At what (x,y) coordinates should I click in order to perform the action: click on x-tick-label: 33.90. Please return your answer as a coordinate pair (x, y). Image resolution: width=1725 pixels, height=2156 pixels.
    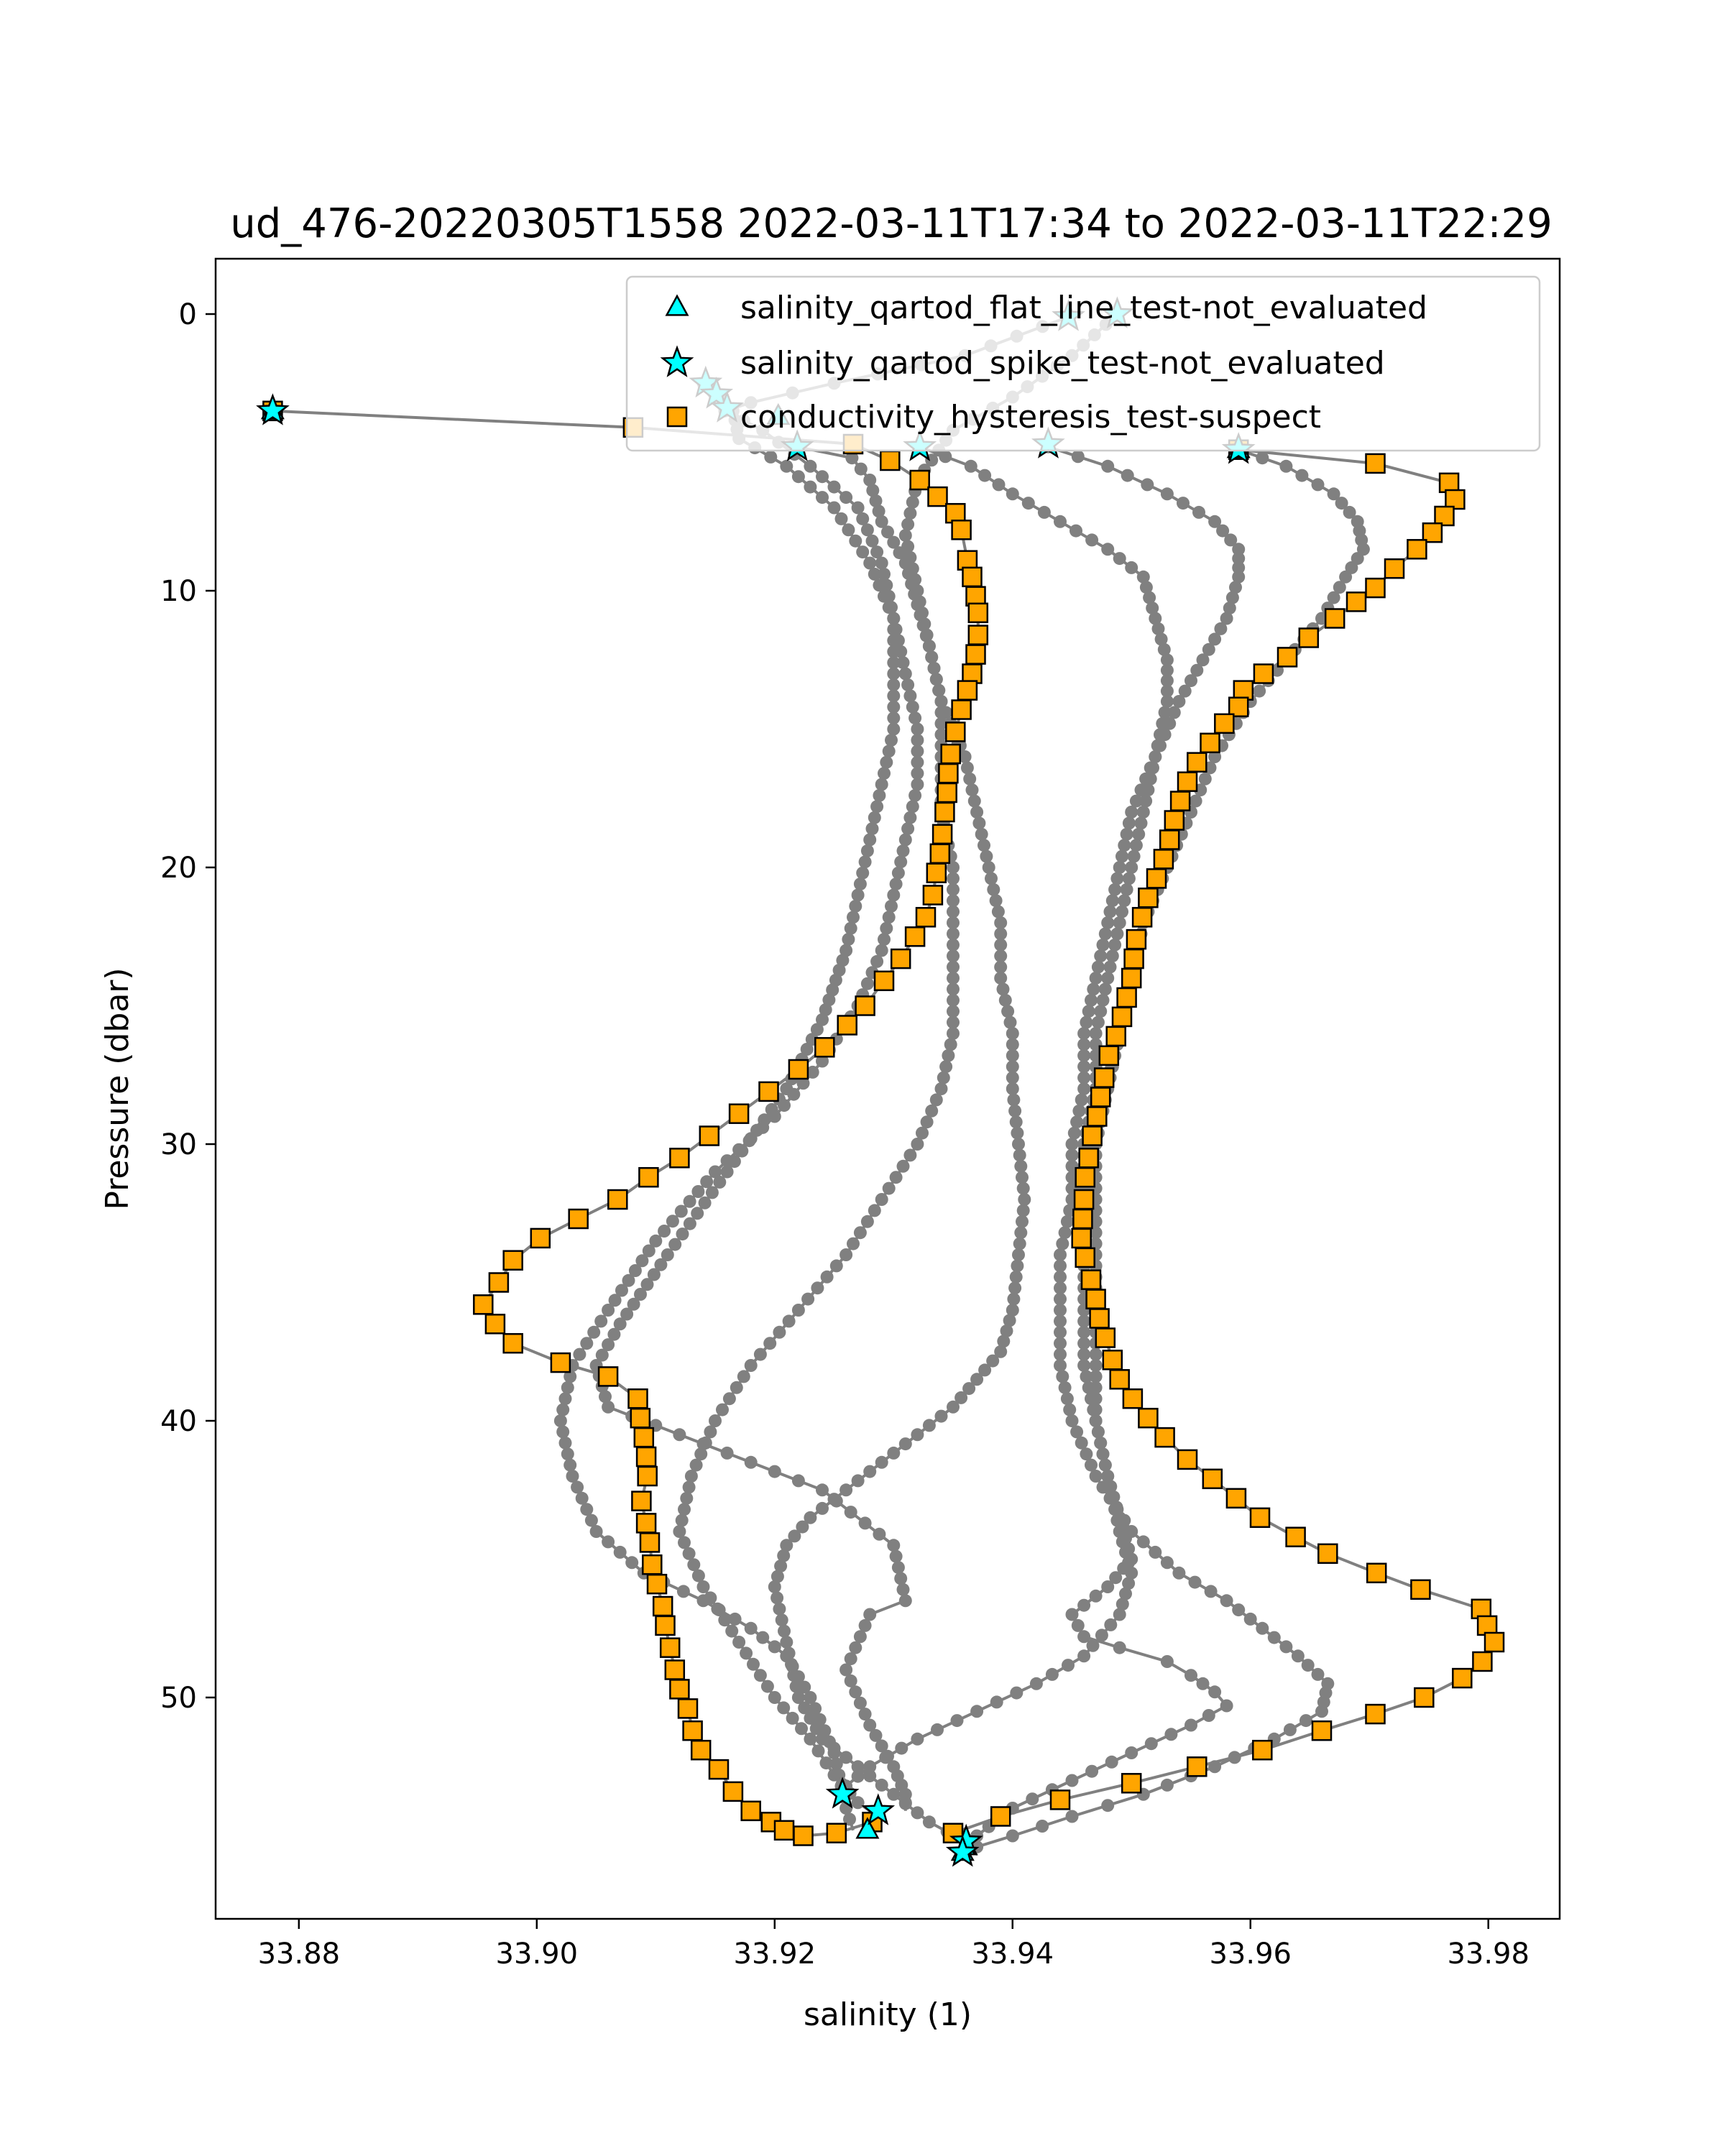
    Looking at the image, I should click on (537, 1954).